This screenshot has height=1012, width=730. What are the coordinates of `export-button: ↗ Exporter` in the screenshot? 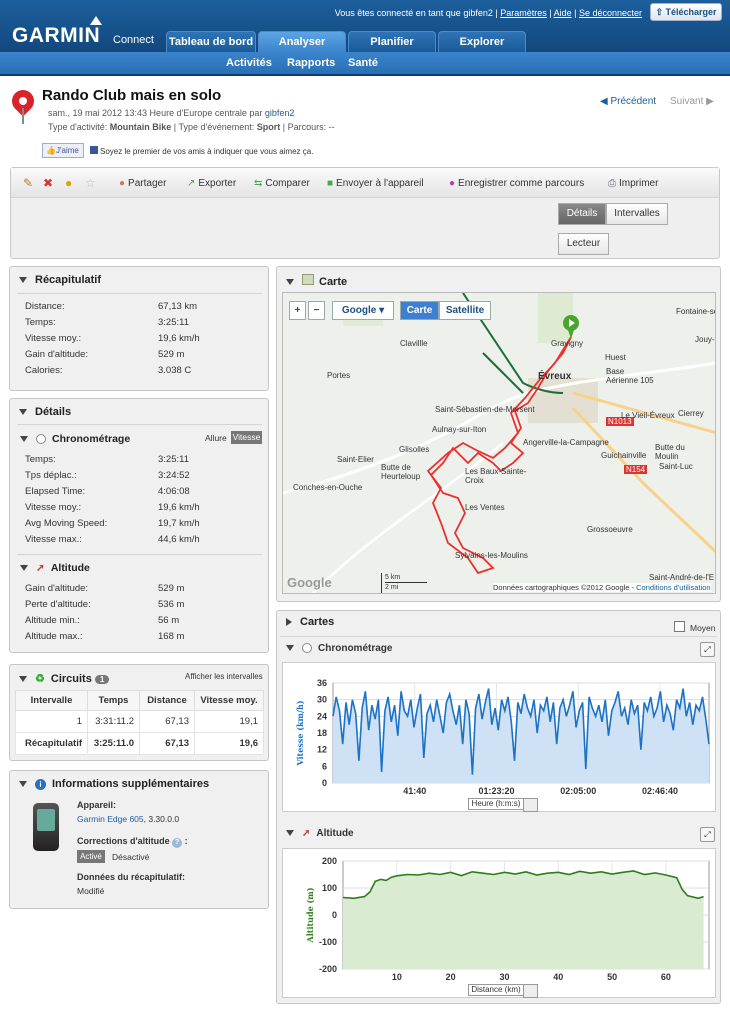 It's located at (211, 183).